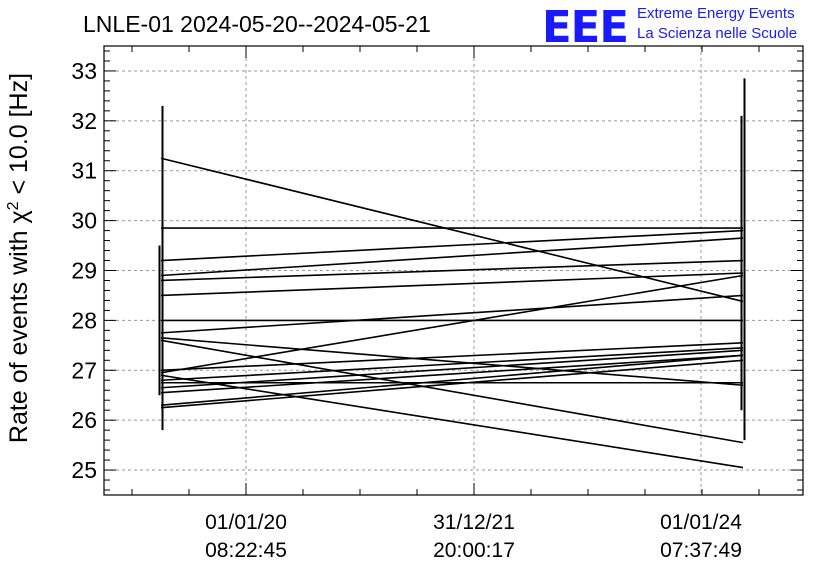 The height and width of the screenshot is (572, 836). Describe the element at coordinates (585, 27) in the screenshot. I see `logo-letters: EEE` at that location.